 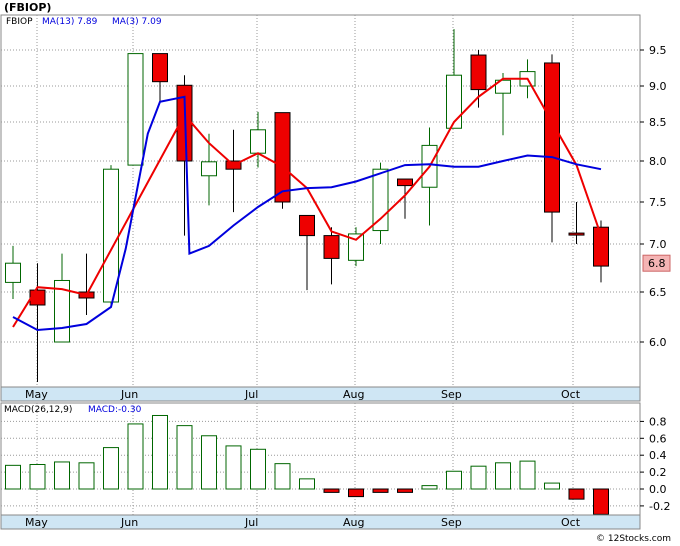 What do you see at coordinates (115, 410) in the screenshot?
I see `macd-value: MACD:-0.30` at bounding box center [115, 410].